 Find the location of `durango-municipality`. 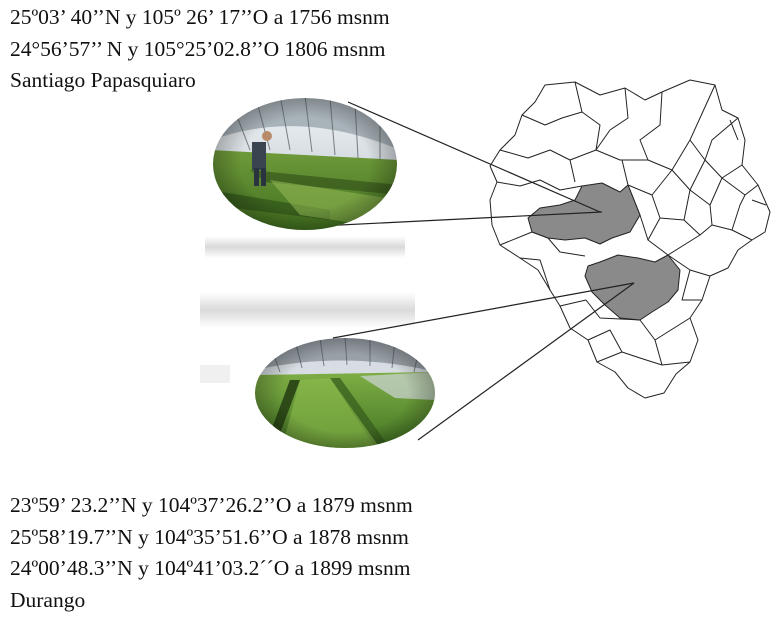

durango-municipality is located at coordinates (632, 287).